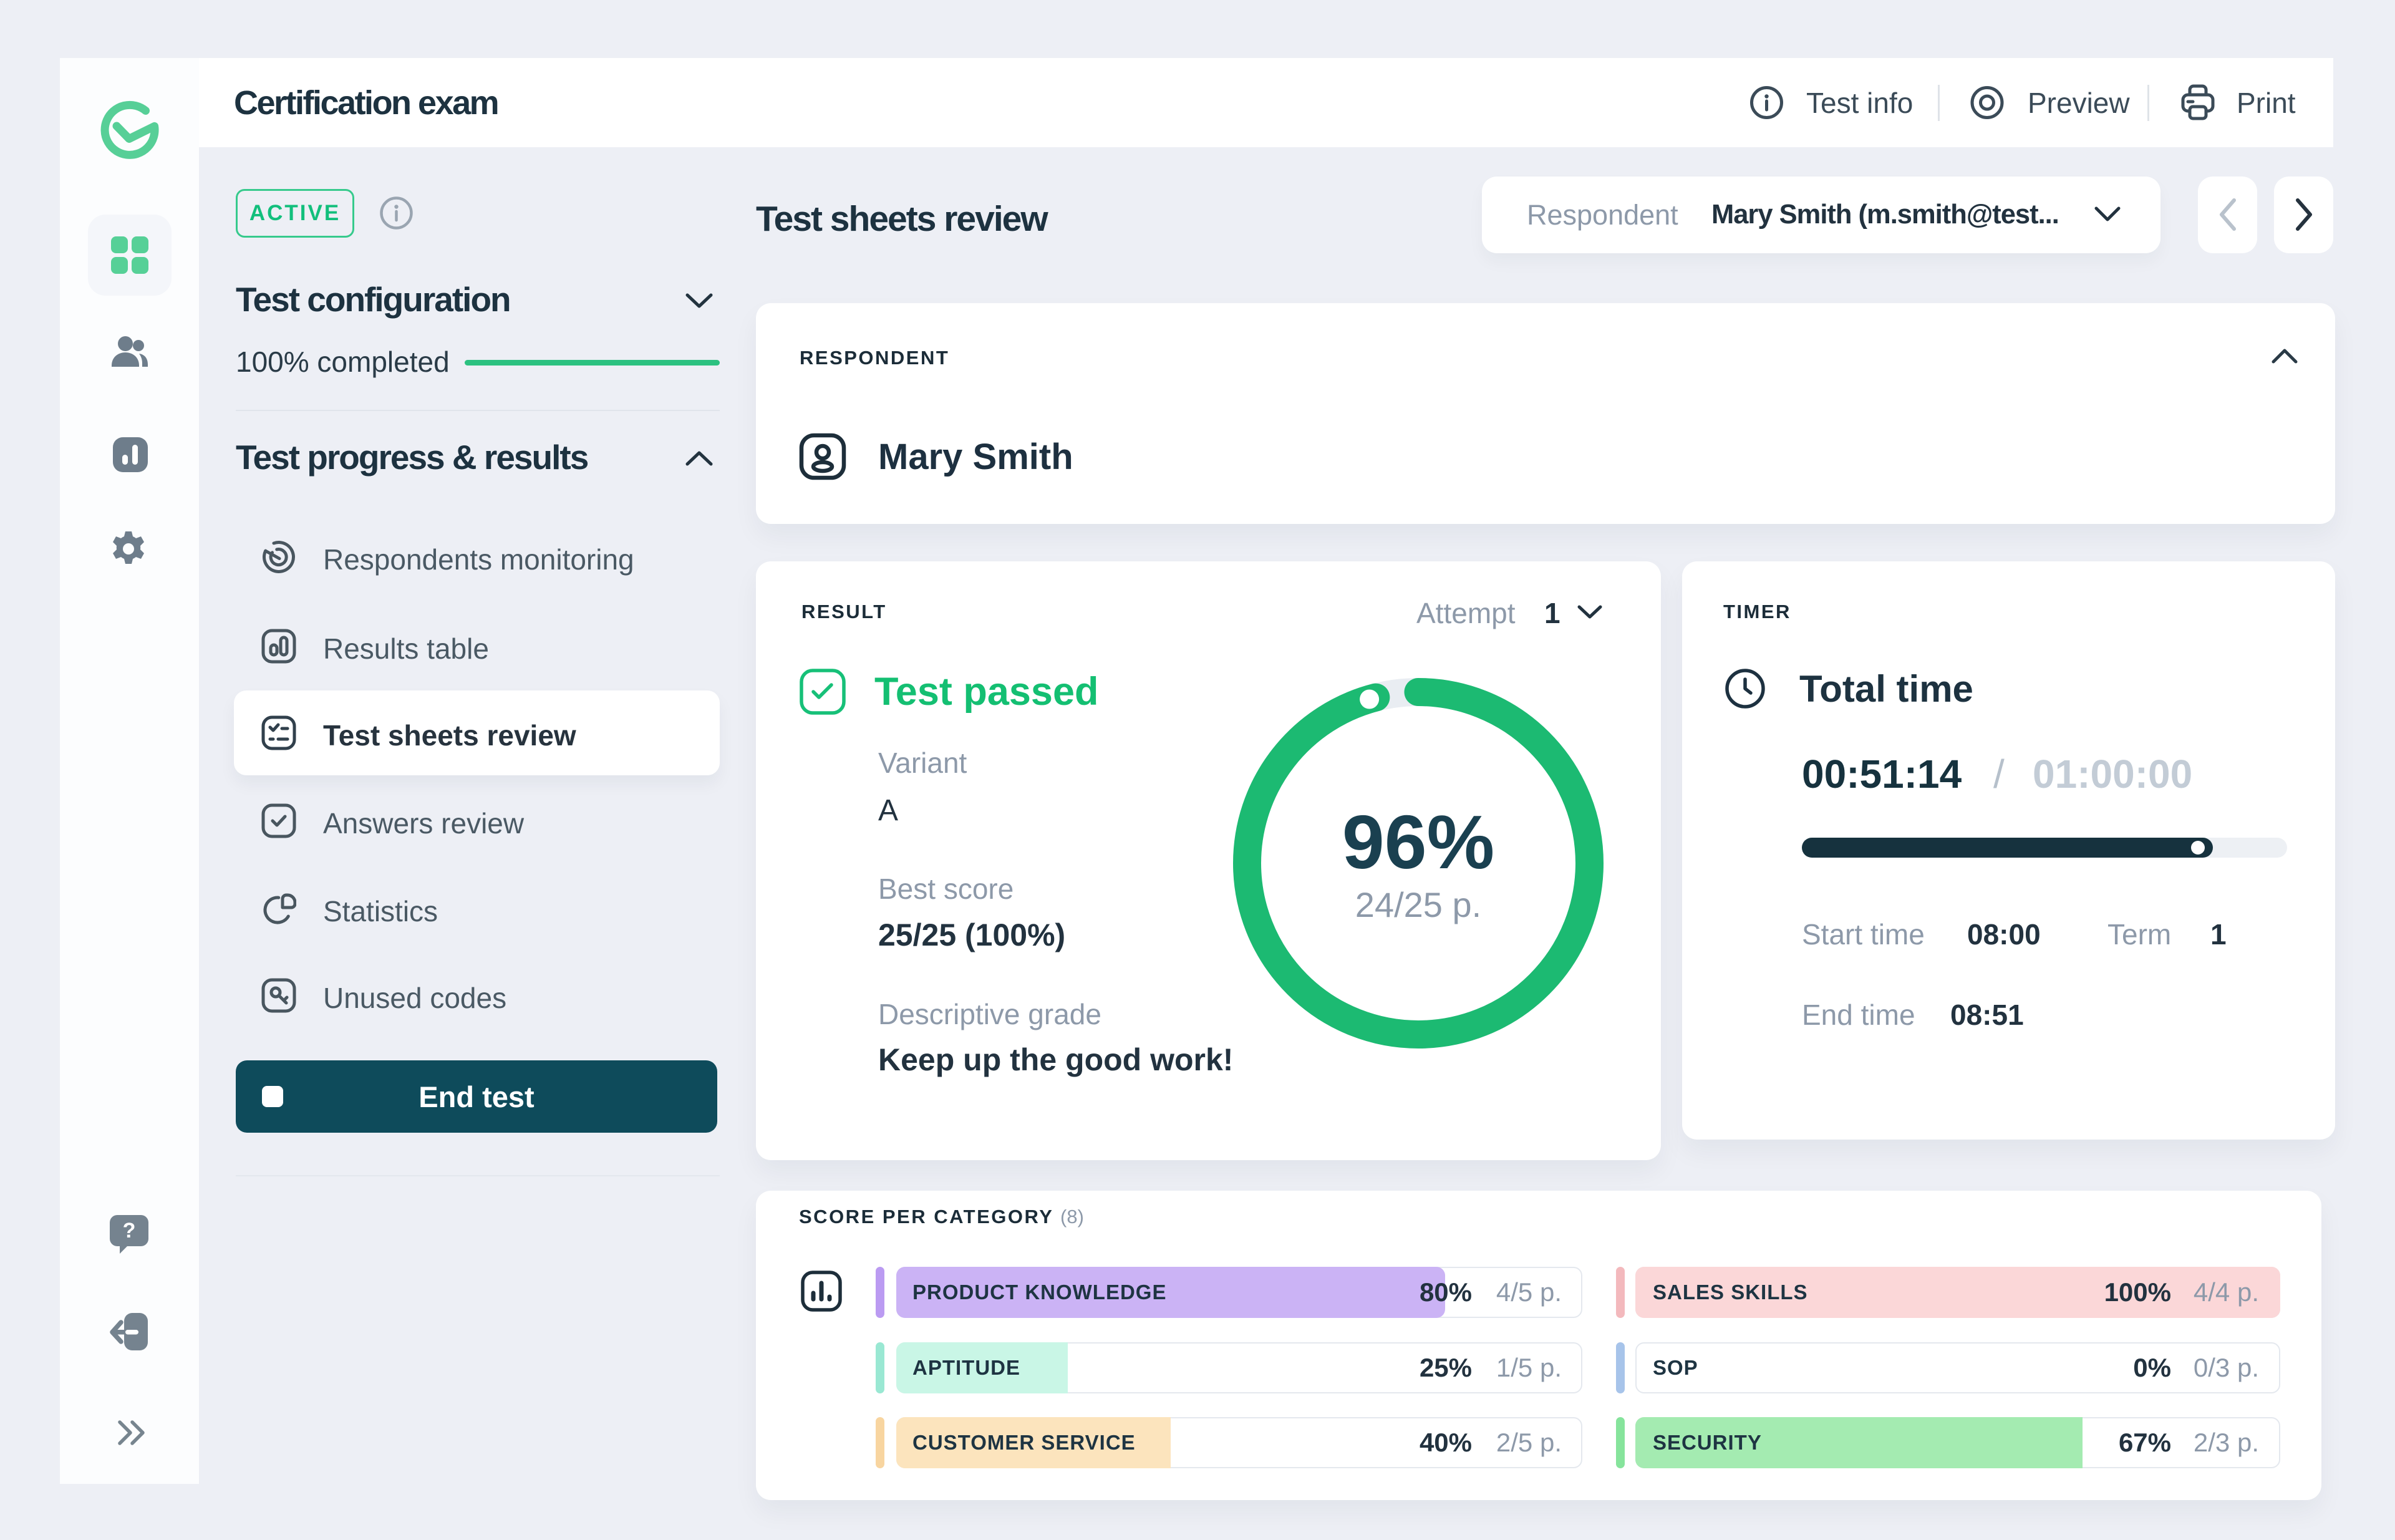 This screenshot has width=2395, height=1540. What do you see at coordinates (1418, 842) in the screenshot?
I see `svg-text: 96%` at bounding box center [1418, 842].